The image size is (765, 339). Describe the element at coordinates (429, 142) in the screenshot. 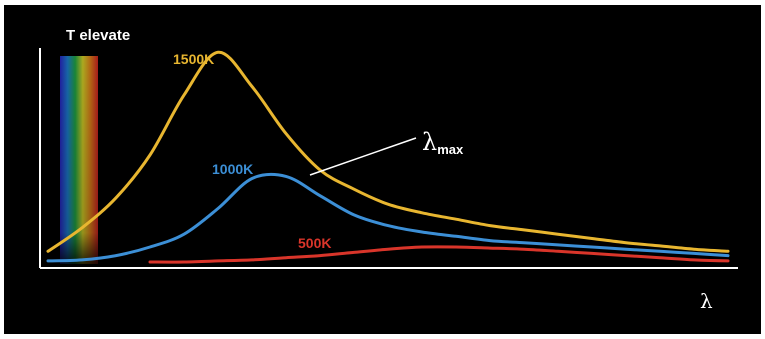

I see `lambda-max-symbol: λ` at that location.